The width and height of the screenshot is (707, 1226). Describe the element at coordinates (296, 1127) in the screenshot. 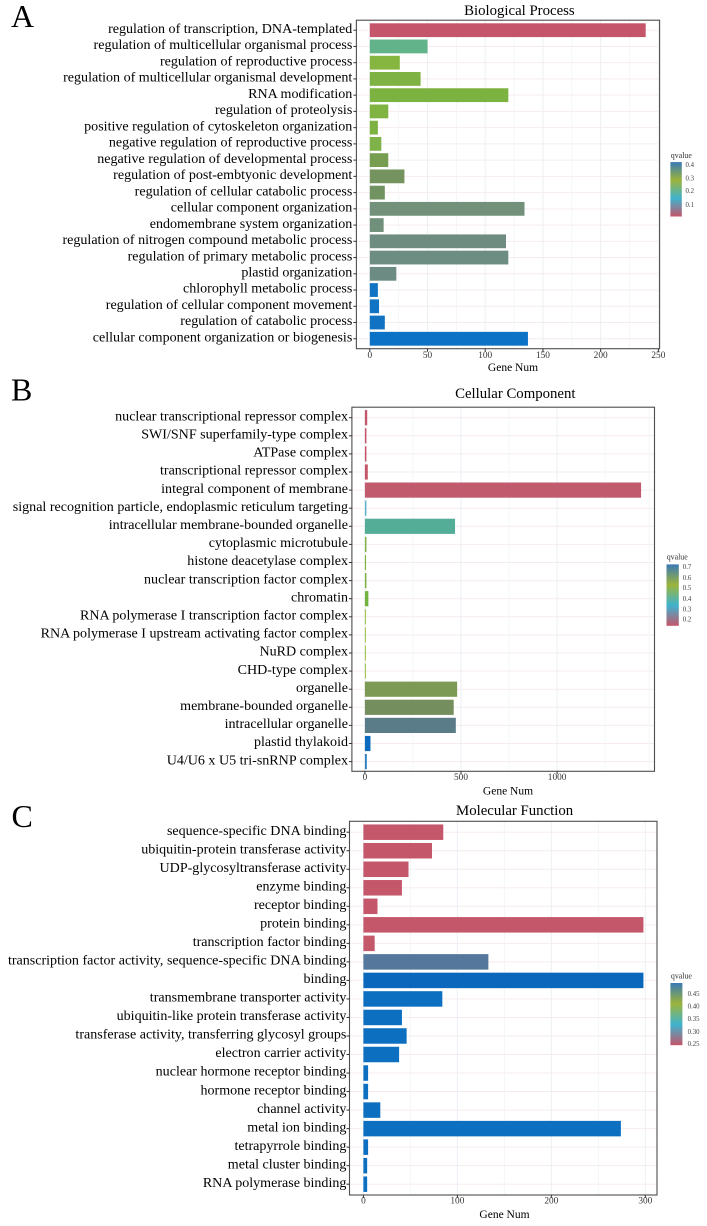

I see `svg-text: metal ion binding` at that location.